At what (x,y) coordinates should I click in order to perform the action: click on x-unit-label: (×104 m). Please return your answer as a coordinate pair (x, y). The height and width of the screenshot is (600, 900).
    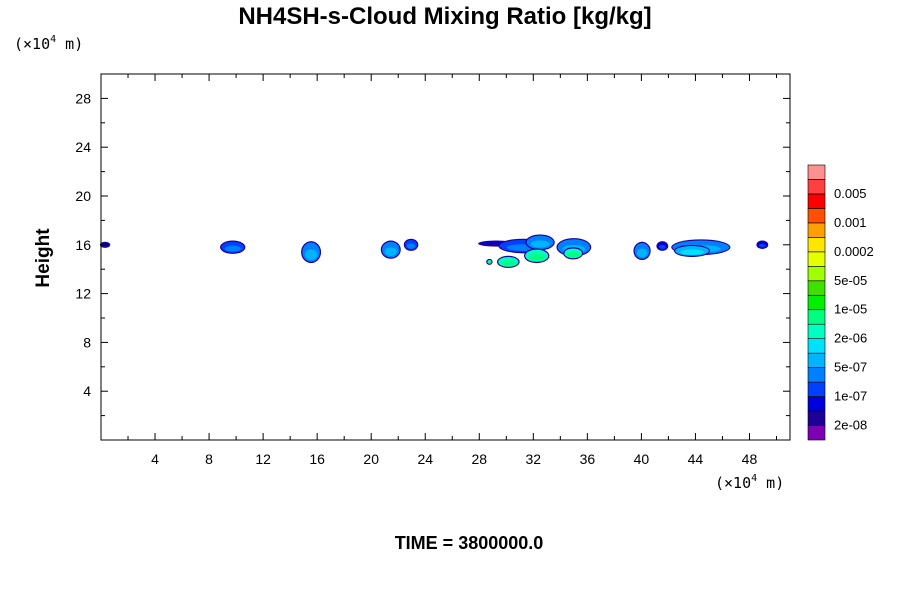
    Looking at the image, I should click on (749, 482).